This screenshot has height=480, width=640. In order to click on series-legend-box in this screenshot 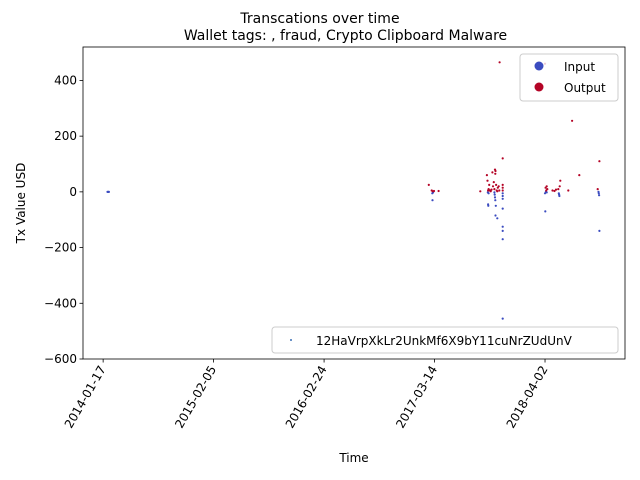, I will do `click(445, 340)`.